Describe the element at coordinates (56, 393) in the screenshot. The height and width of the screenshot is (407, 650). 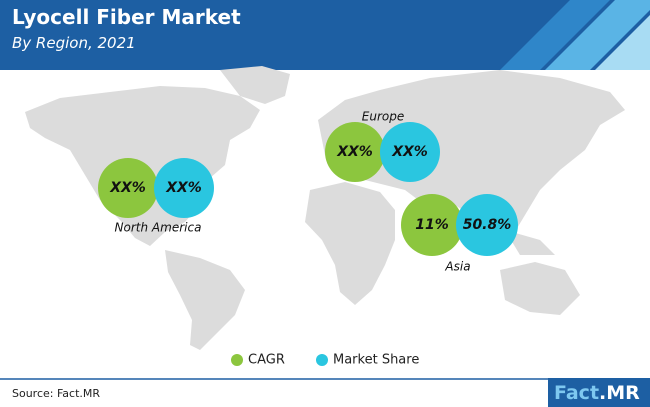
I see `source: Source: Fact.MR` at that location.